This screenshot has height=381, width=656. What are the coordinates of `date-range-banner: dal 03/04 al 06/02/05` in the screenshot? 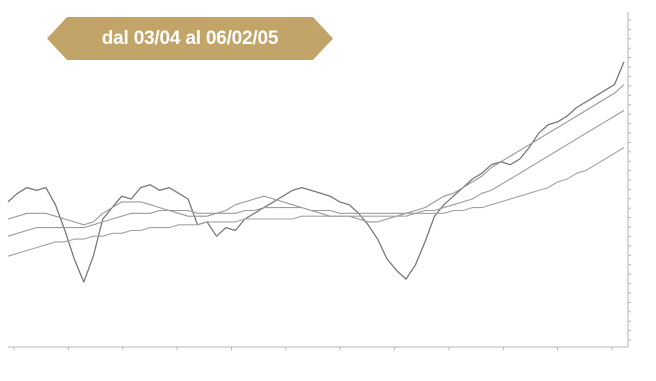 It's located at (190, 38).